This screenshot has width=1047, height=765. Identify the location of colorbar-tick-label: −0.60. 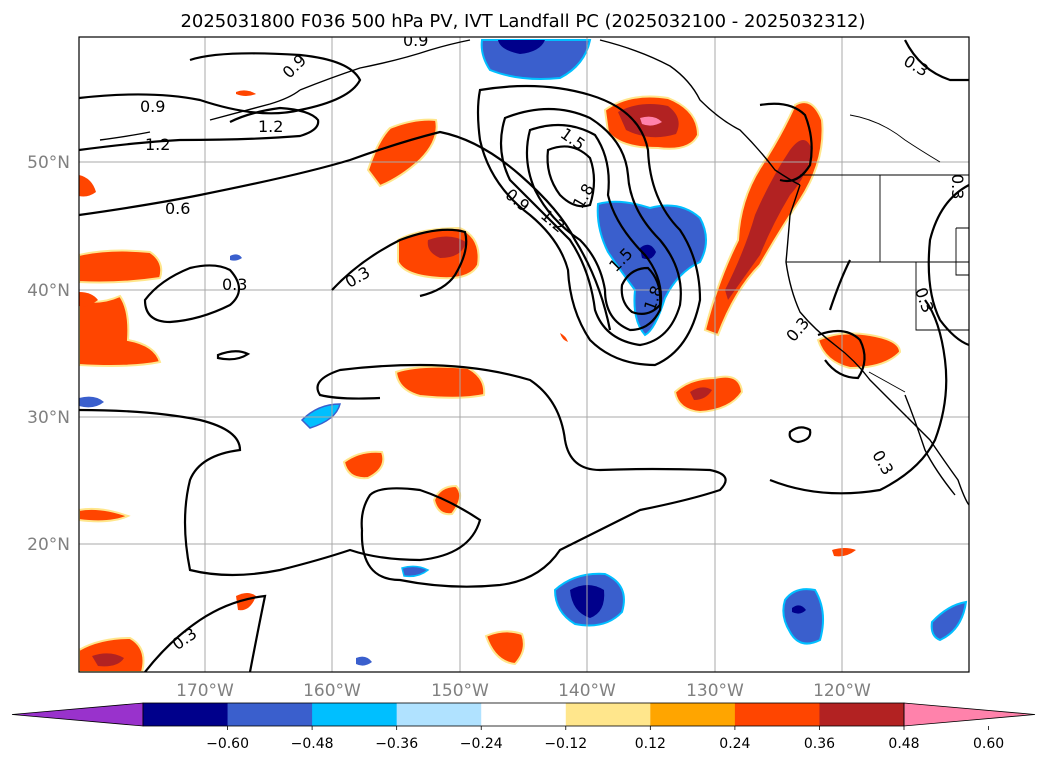
(227, 744).